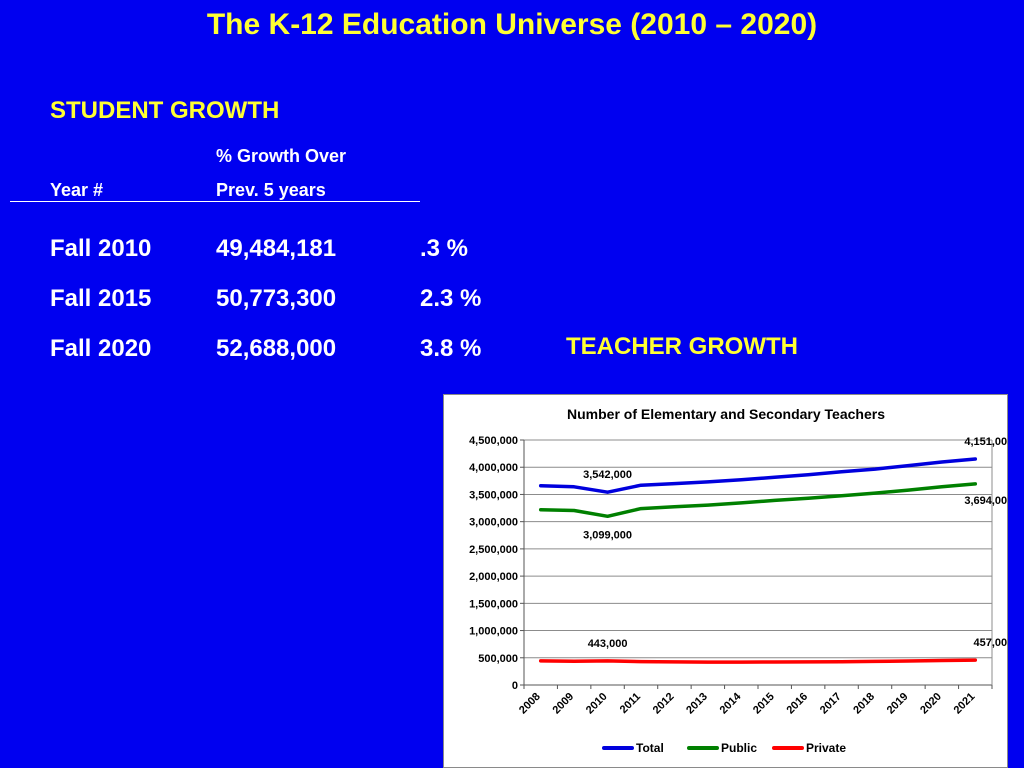  I want to click on growth-header-line1: % Growth Over, so click(281, 156).